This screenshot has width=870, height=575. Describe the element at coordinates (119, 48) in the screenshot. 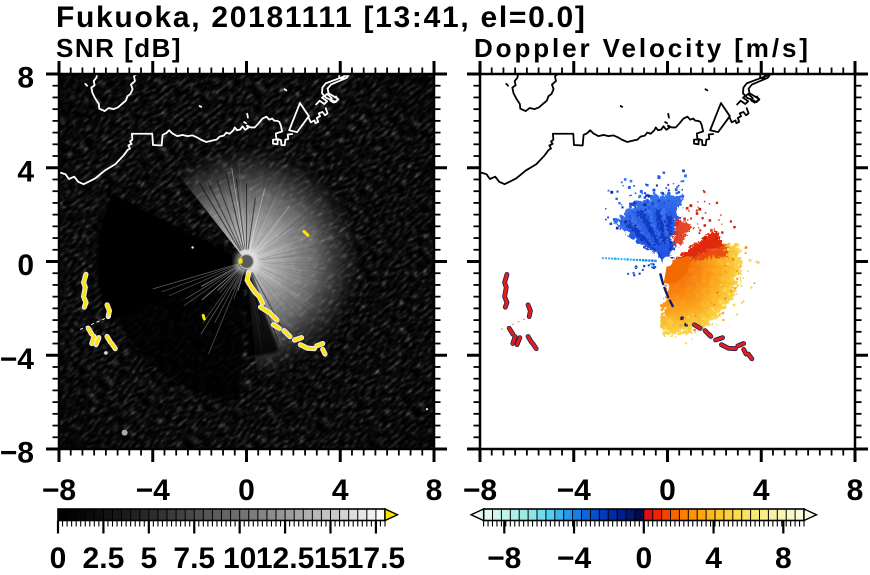

I see `svg-text: SNR [dB]` at that location.